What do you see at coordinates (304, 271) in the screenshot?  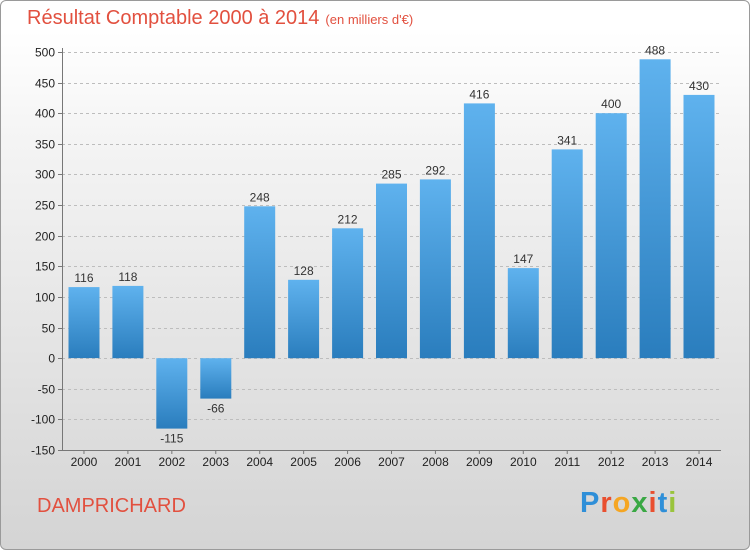 I see `data-label: 128` at bounding box center [304, 271].